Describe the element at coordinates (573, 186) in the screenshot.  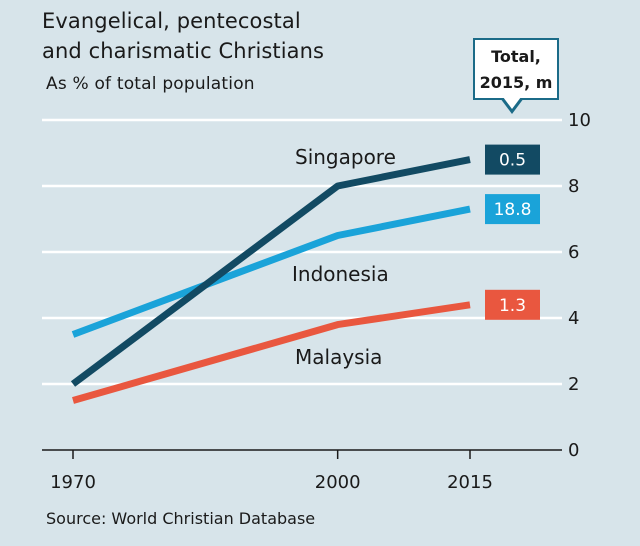
I see `y-tick-label-8: 8` at that location.